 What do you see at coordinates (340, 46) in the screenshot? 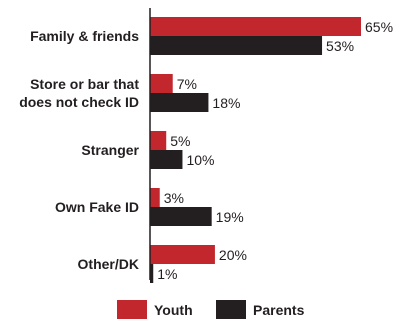
I see `value-label-parents-0: 53%` at bounding box center [340, 46].